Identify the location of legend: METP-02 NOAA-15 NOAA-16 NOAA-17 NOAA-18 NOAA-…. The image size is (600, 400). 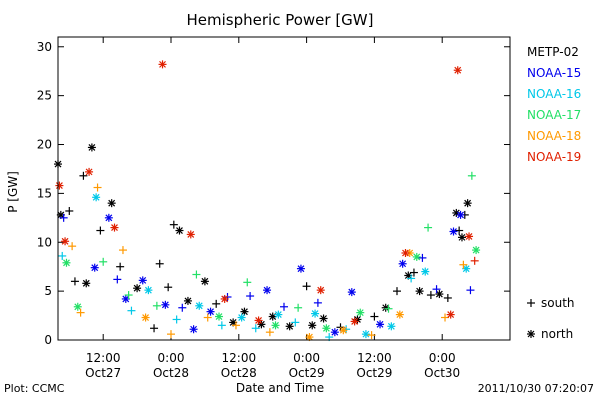
(554, 193).